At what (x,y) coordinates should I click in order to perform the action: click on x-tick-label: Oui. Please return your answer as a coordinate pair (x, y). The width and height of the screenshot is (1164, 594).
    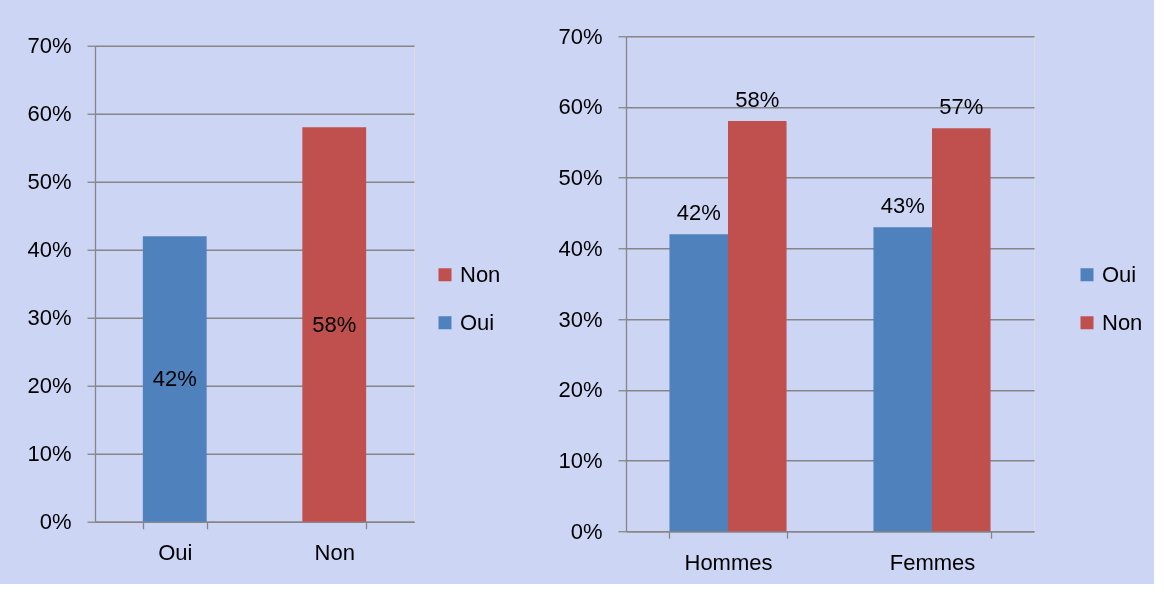
    Looking at the image, I should click on (175, 553).